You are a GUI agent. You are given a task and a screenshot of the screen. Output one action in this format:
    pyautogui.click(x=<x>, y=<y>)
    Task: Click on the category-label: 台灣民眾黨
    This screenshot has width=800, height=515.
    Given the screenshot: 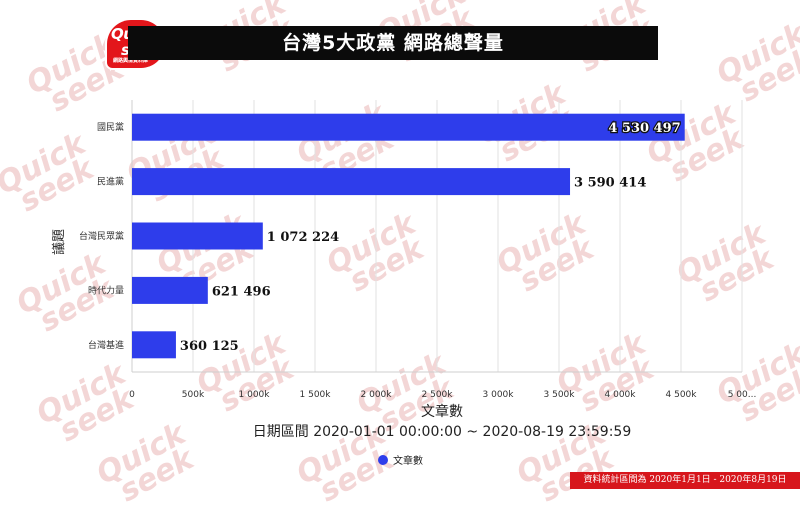 What is the action you would take?
    pyautogui.click(x=101, y=236)
    